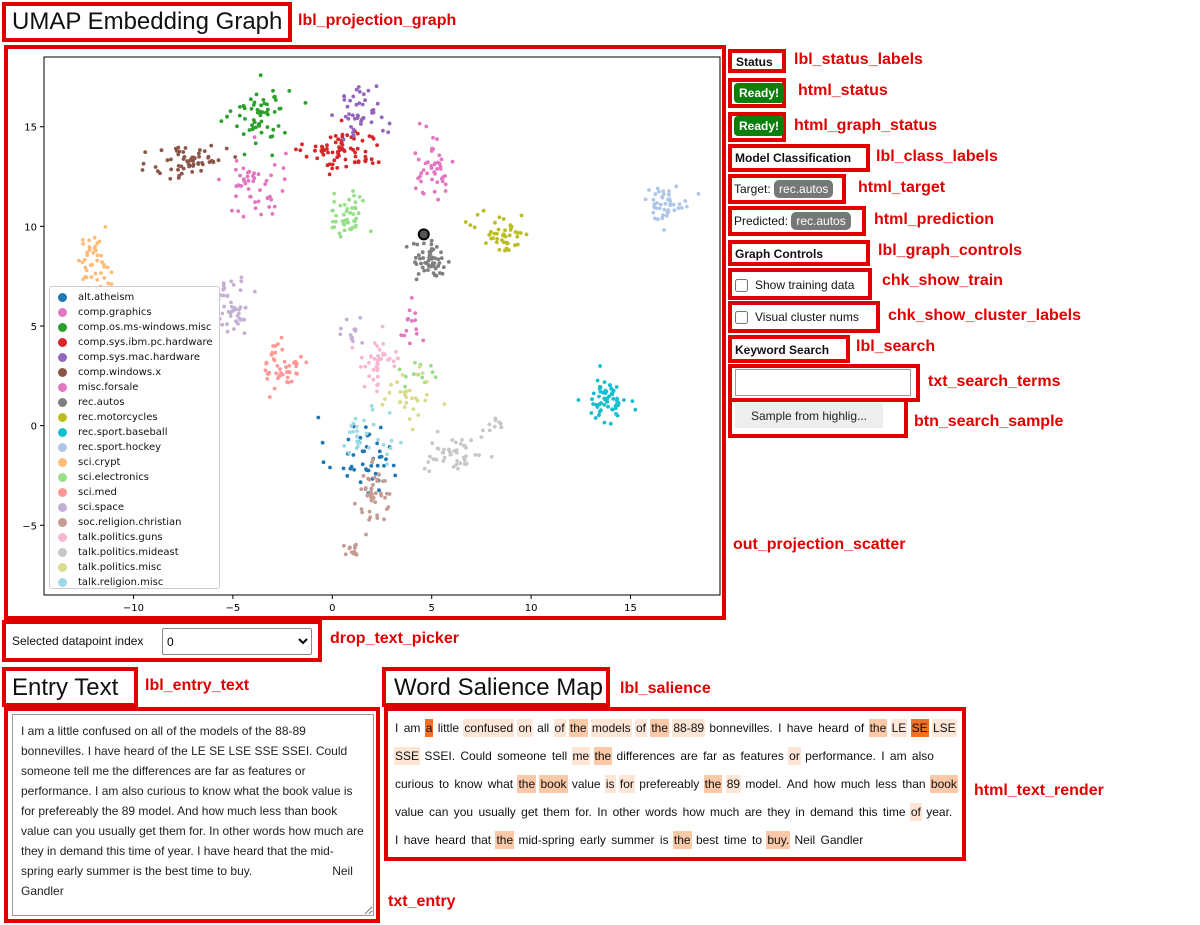 The height and width of the screenshot is (925, 1200). I want to click on visual-cluster-nums-toggle: Visual cluster nums, so click(797, 317).